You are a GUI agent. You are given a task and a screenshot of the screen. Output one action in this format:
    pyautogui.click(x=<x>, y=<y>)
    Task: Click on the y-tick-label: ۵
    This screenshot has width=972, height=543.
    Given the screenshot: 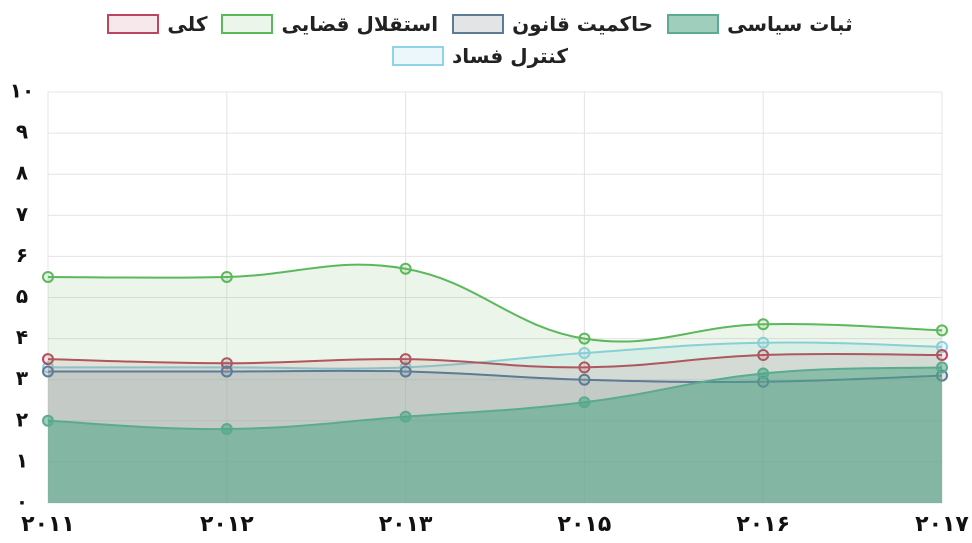 What is the action you would take?
    pyautogui.click(x=22, y=296)
    